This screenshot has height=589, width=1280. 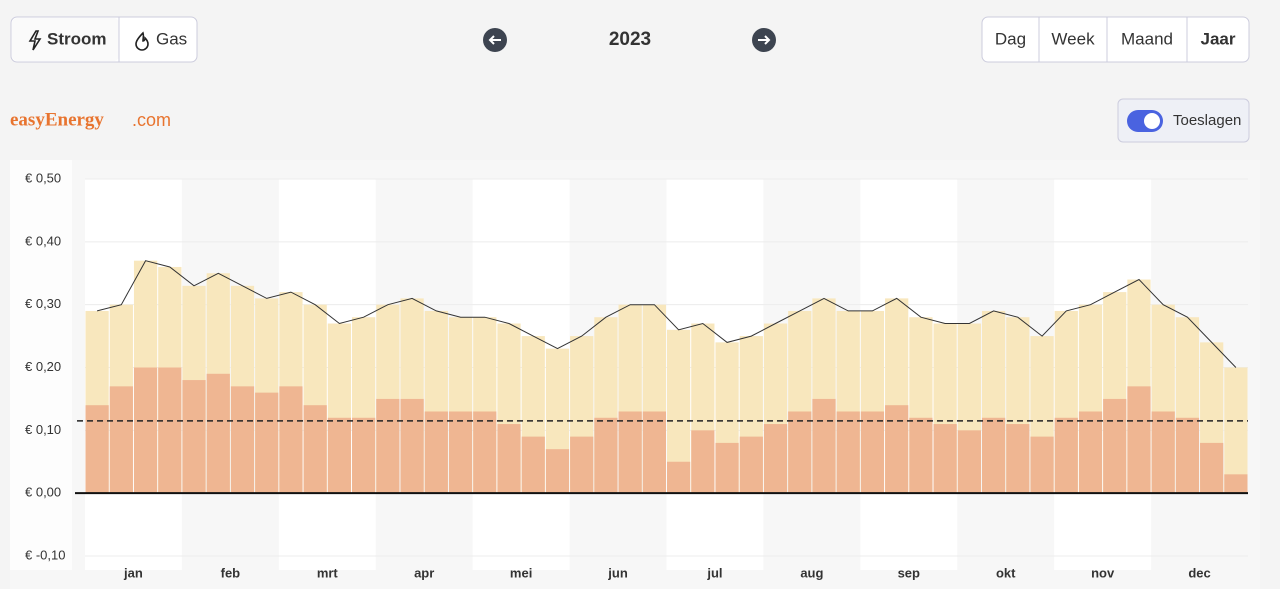 I want to click on period-frame, so click(x=1115, y=39).